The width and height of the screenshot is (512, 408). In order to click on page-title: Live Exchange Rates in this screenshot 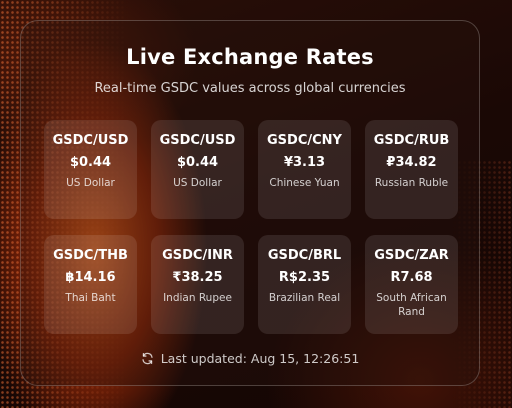, I will do `click(250, 57)`.